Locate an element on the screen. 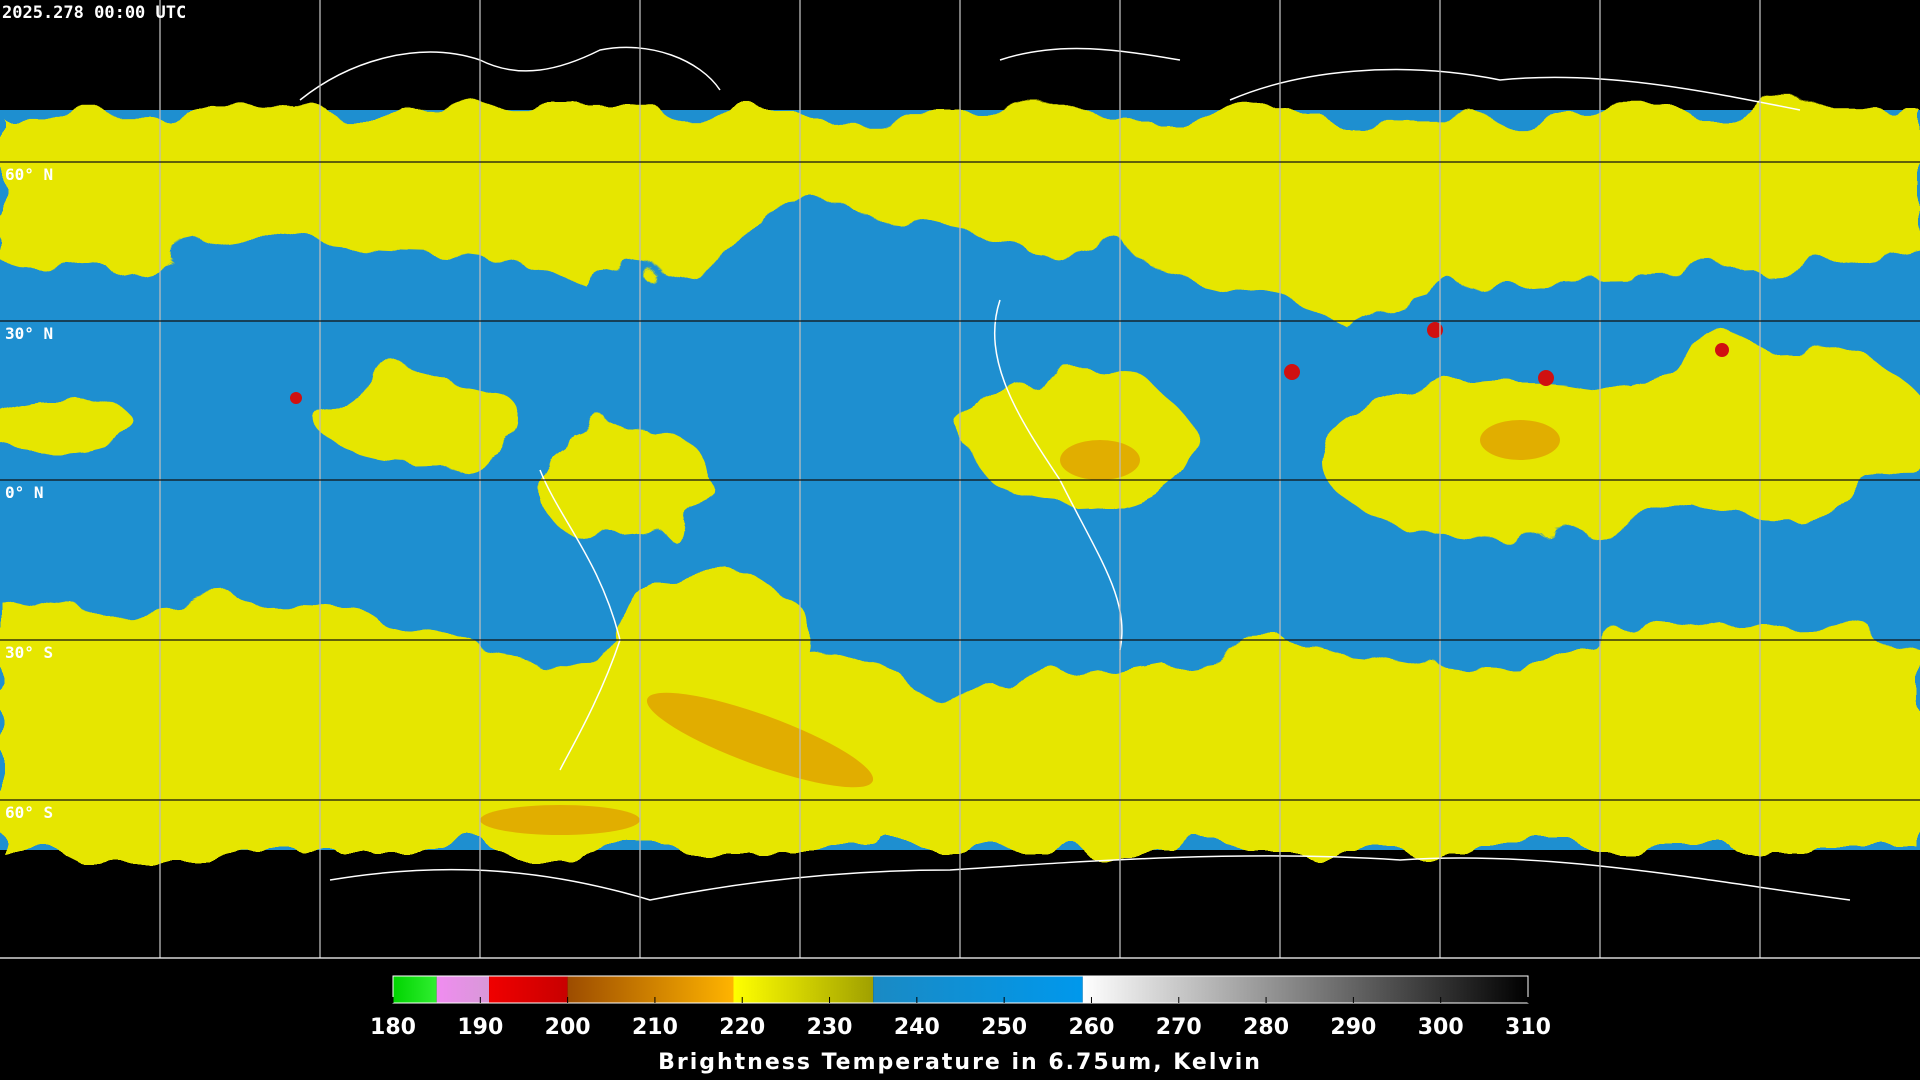 The image size is (1920, 1080). colorbar-tick-label: 200 is located at coordinates (568, 1027).